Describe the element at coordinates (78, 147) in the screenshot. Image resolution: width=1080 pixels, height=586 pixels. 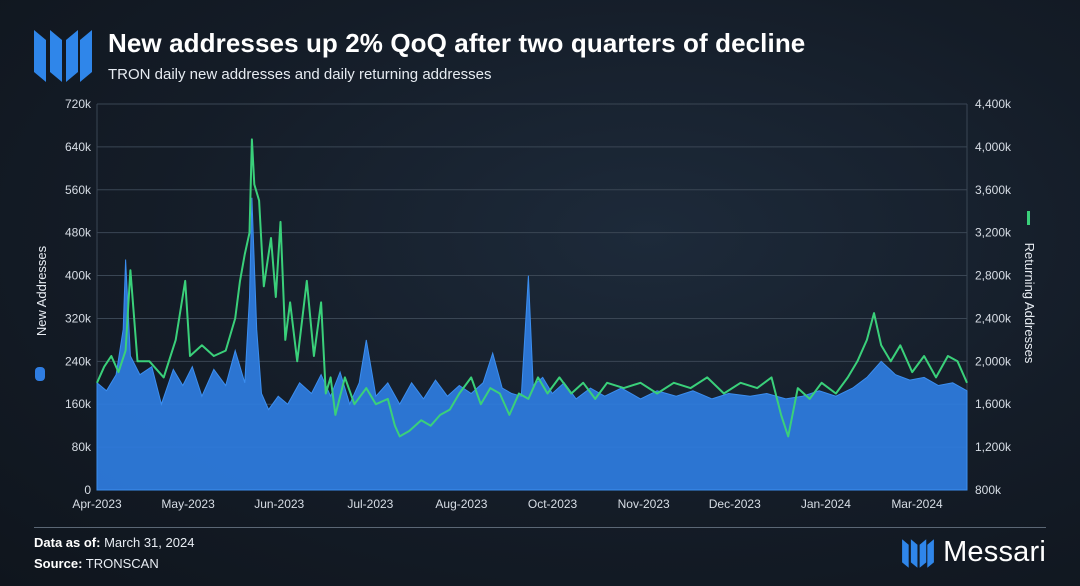
I see `left-tick-label: 640k` at that location.